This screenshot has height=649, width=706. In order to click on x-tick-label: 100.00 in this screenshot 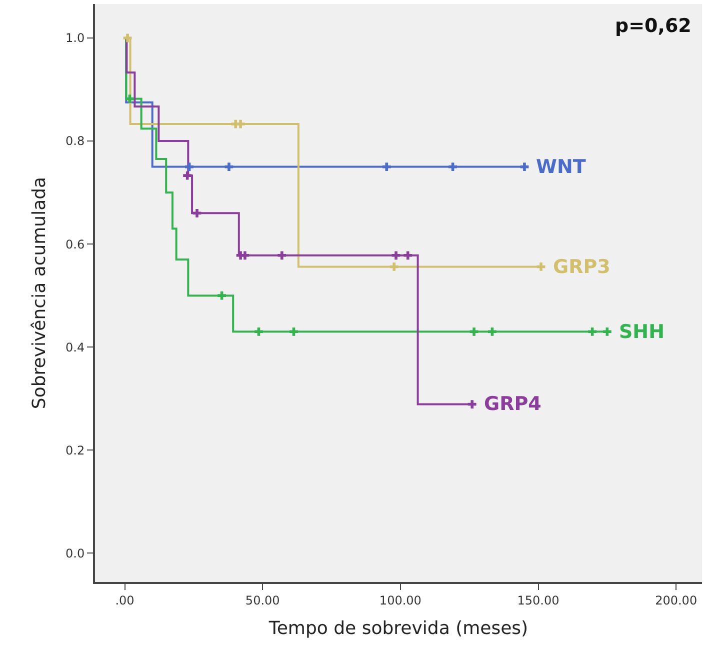, I will do `click(400, 600)`.